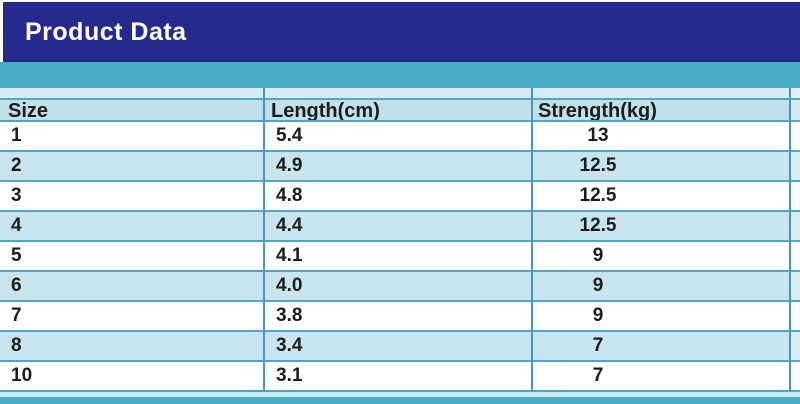  Describe the element at coordinates (132, 227) in the screenshot. I see `size-cell: 4` at that location.